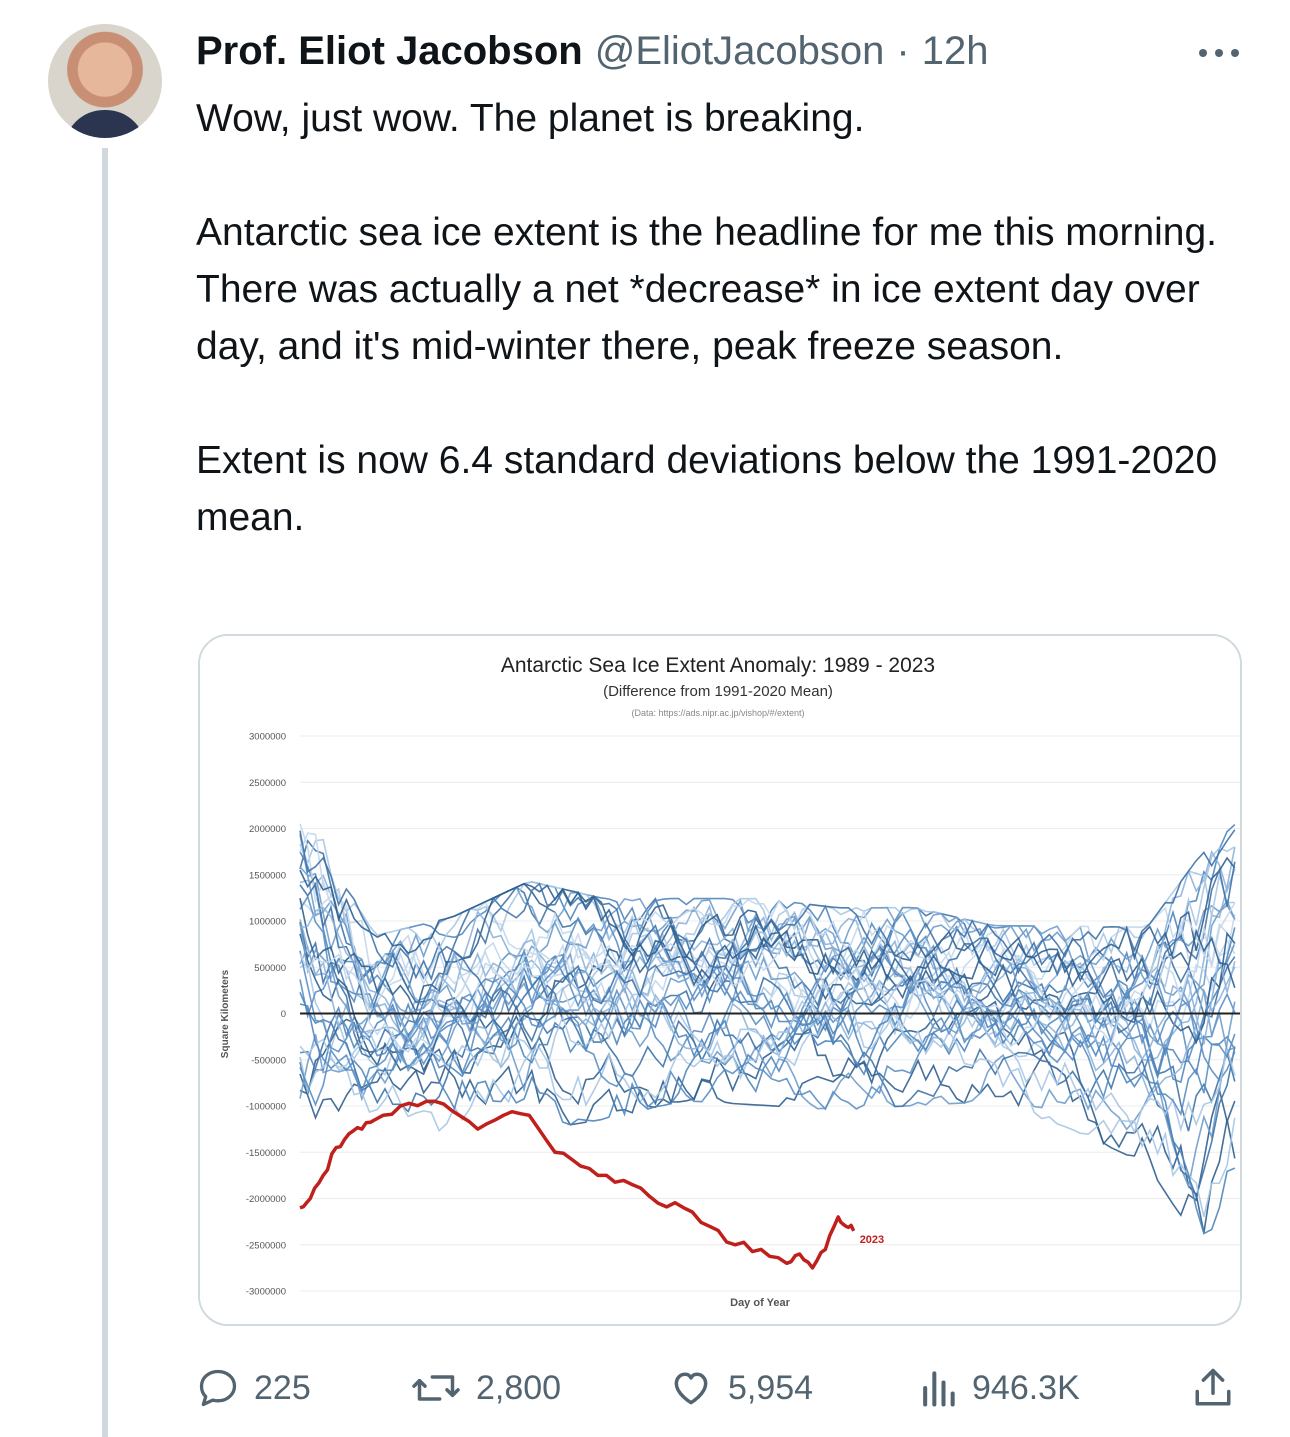  I want to click on chart-ytick-label: -1500000, so click(266, 1153).